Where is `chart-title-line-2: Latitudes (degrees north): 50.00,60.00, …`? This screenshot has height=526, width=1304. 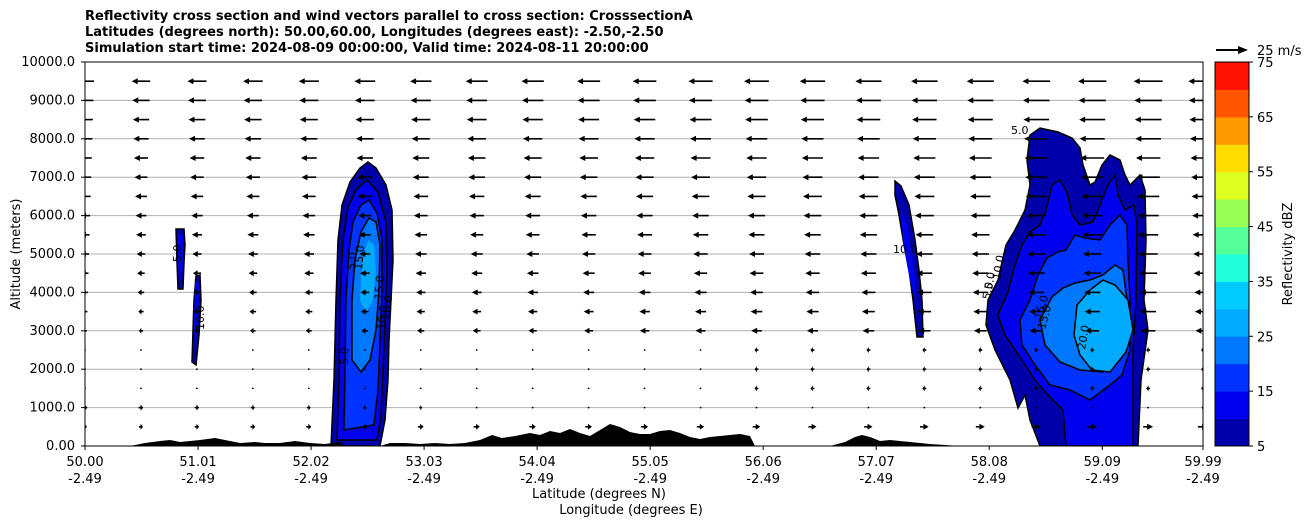 chart-title-line-2: Latitudes (degrees north): 50.00,60.00, … is located at coordinates (374, 32).